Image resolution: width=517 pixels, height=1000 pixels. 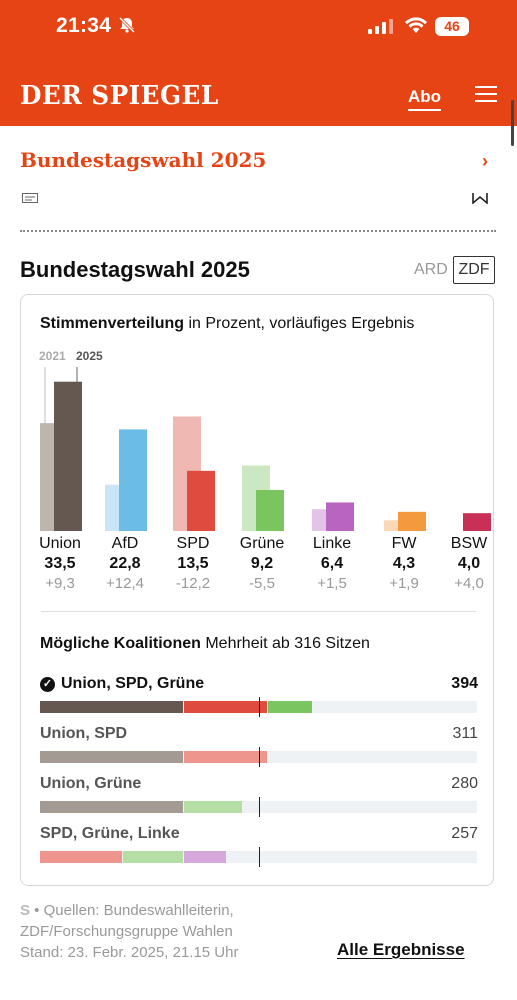 What do you see at coordinates (299, 323) in the screenshot?
I see `chart-title-rest: in Prozent, vorläufiges Ergebnis` at bounding box center [299, 323].